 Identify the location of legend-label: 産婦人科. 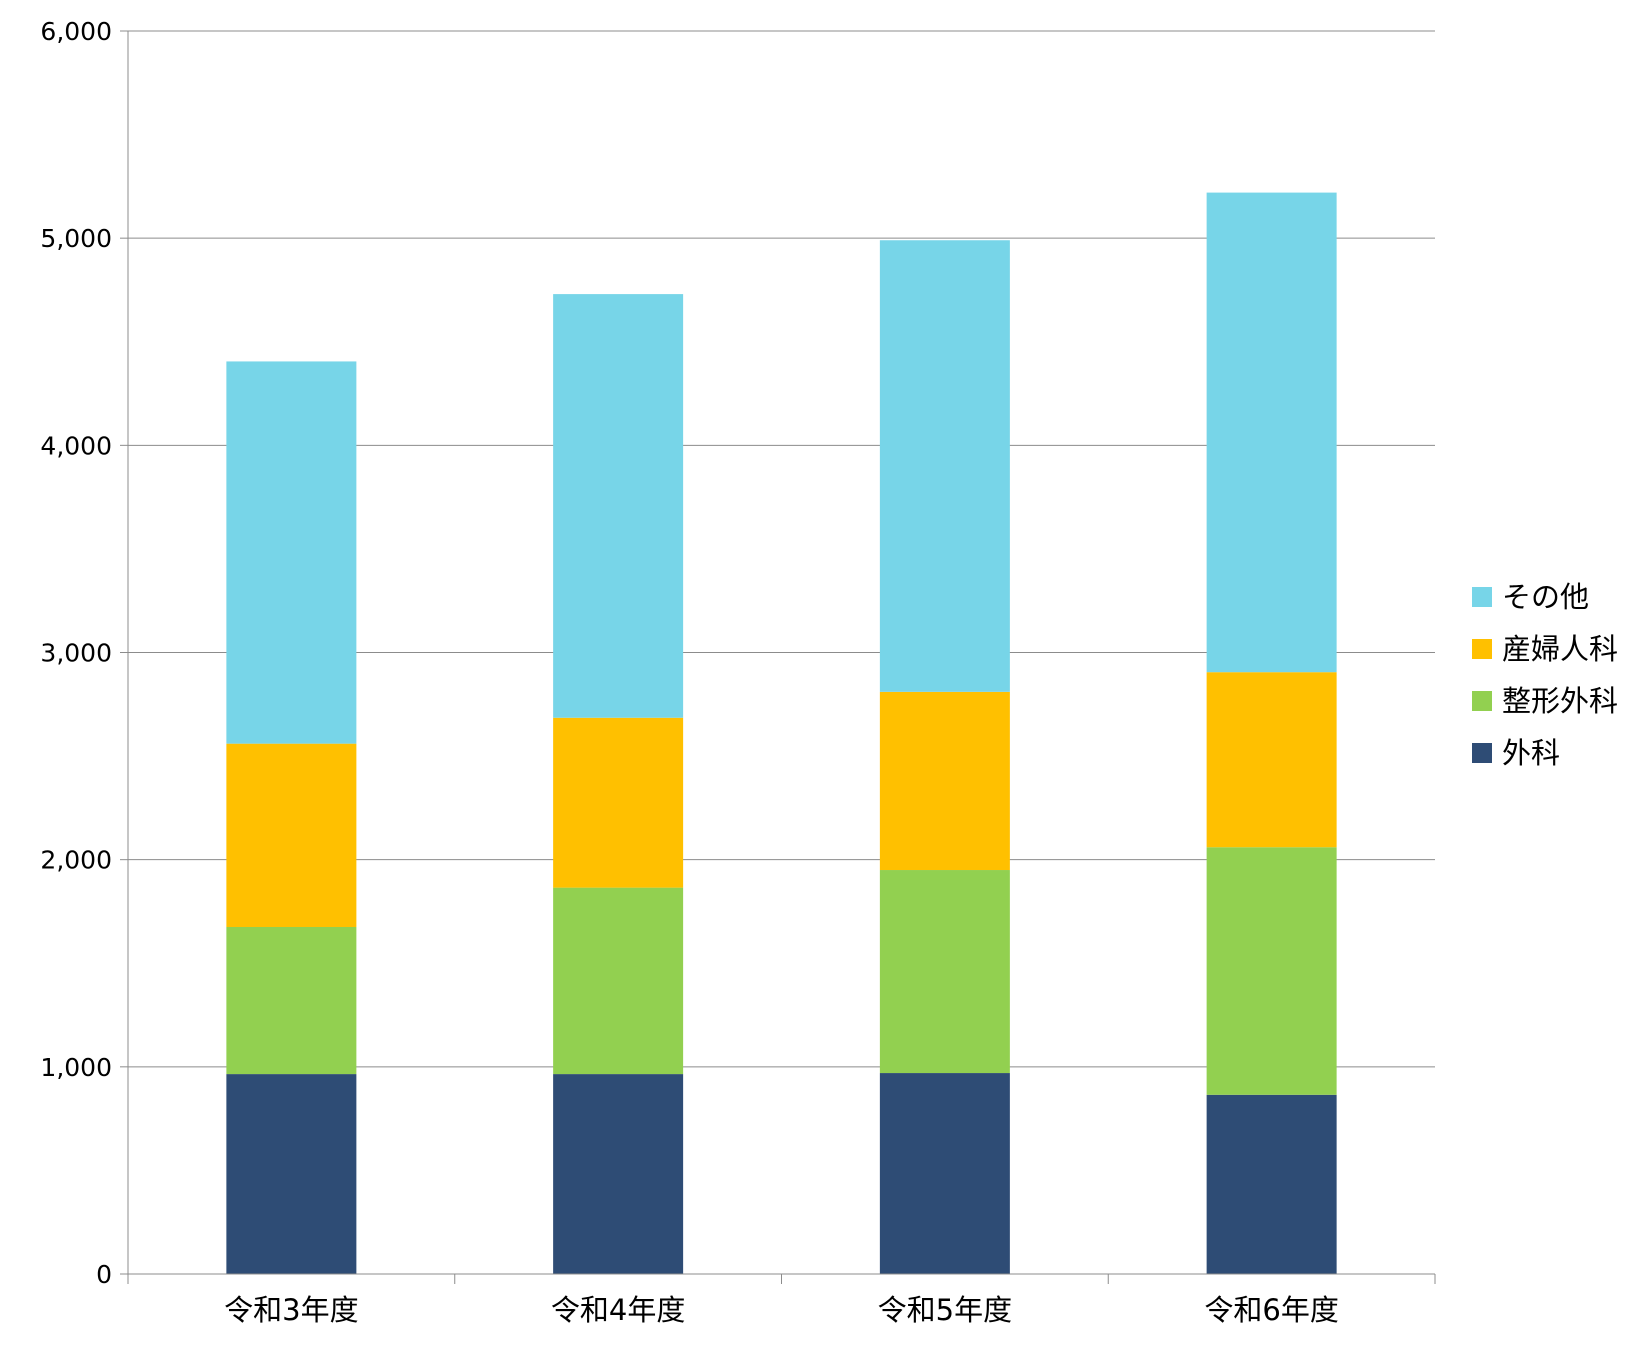
(1560, 649).